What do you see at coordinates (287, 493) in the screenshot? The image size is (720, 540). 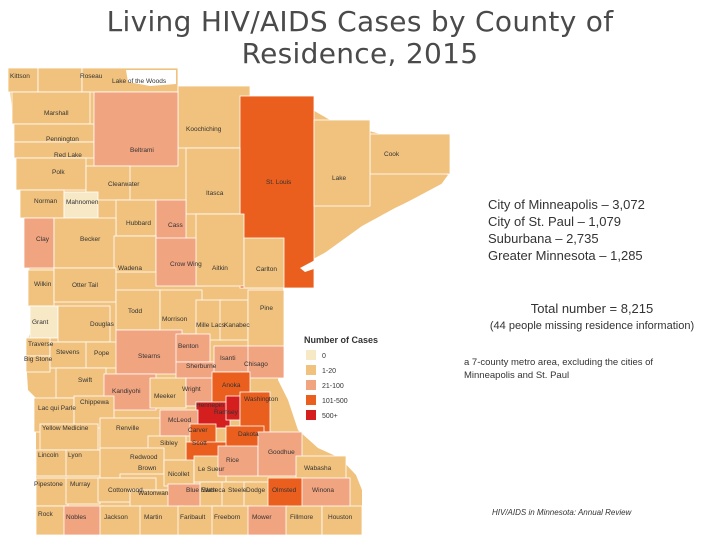 I see `county-olmsted` at bounding box center [287, 493].